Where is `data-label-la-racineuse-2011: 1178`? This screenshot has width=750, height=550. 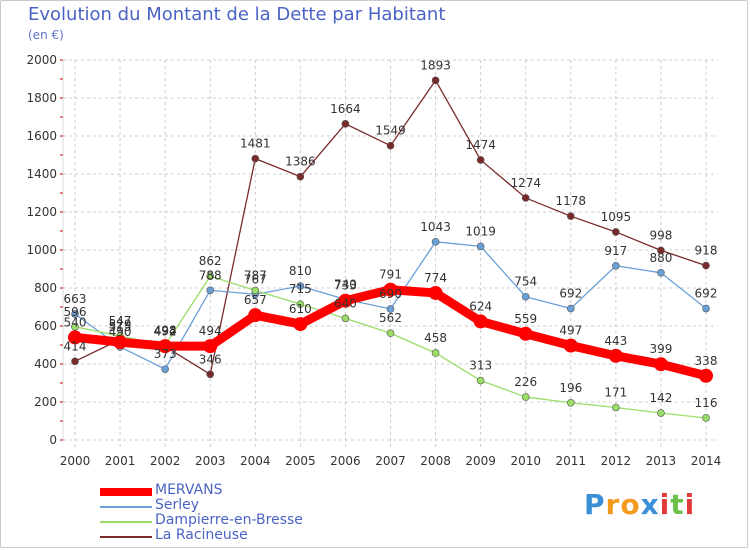 data-label-la-racineuse-2011: 1178 is located at coordinates (571, 201).